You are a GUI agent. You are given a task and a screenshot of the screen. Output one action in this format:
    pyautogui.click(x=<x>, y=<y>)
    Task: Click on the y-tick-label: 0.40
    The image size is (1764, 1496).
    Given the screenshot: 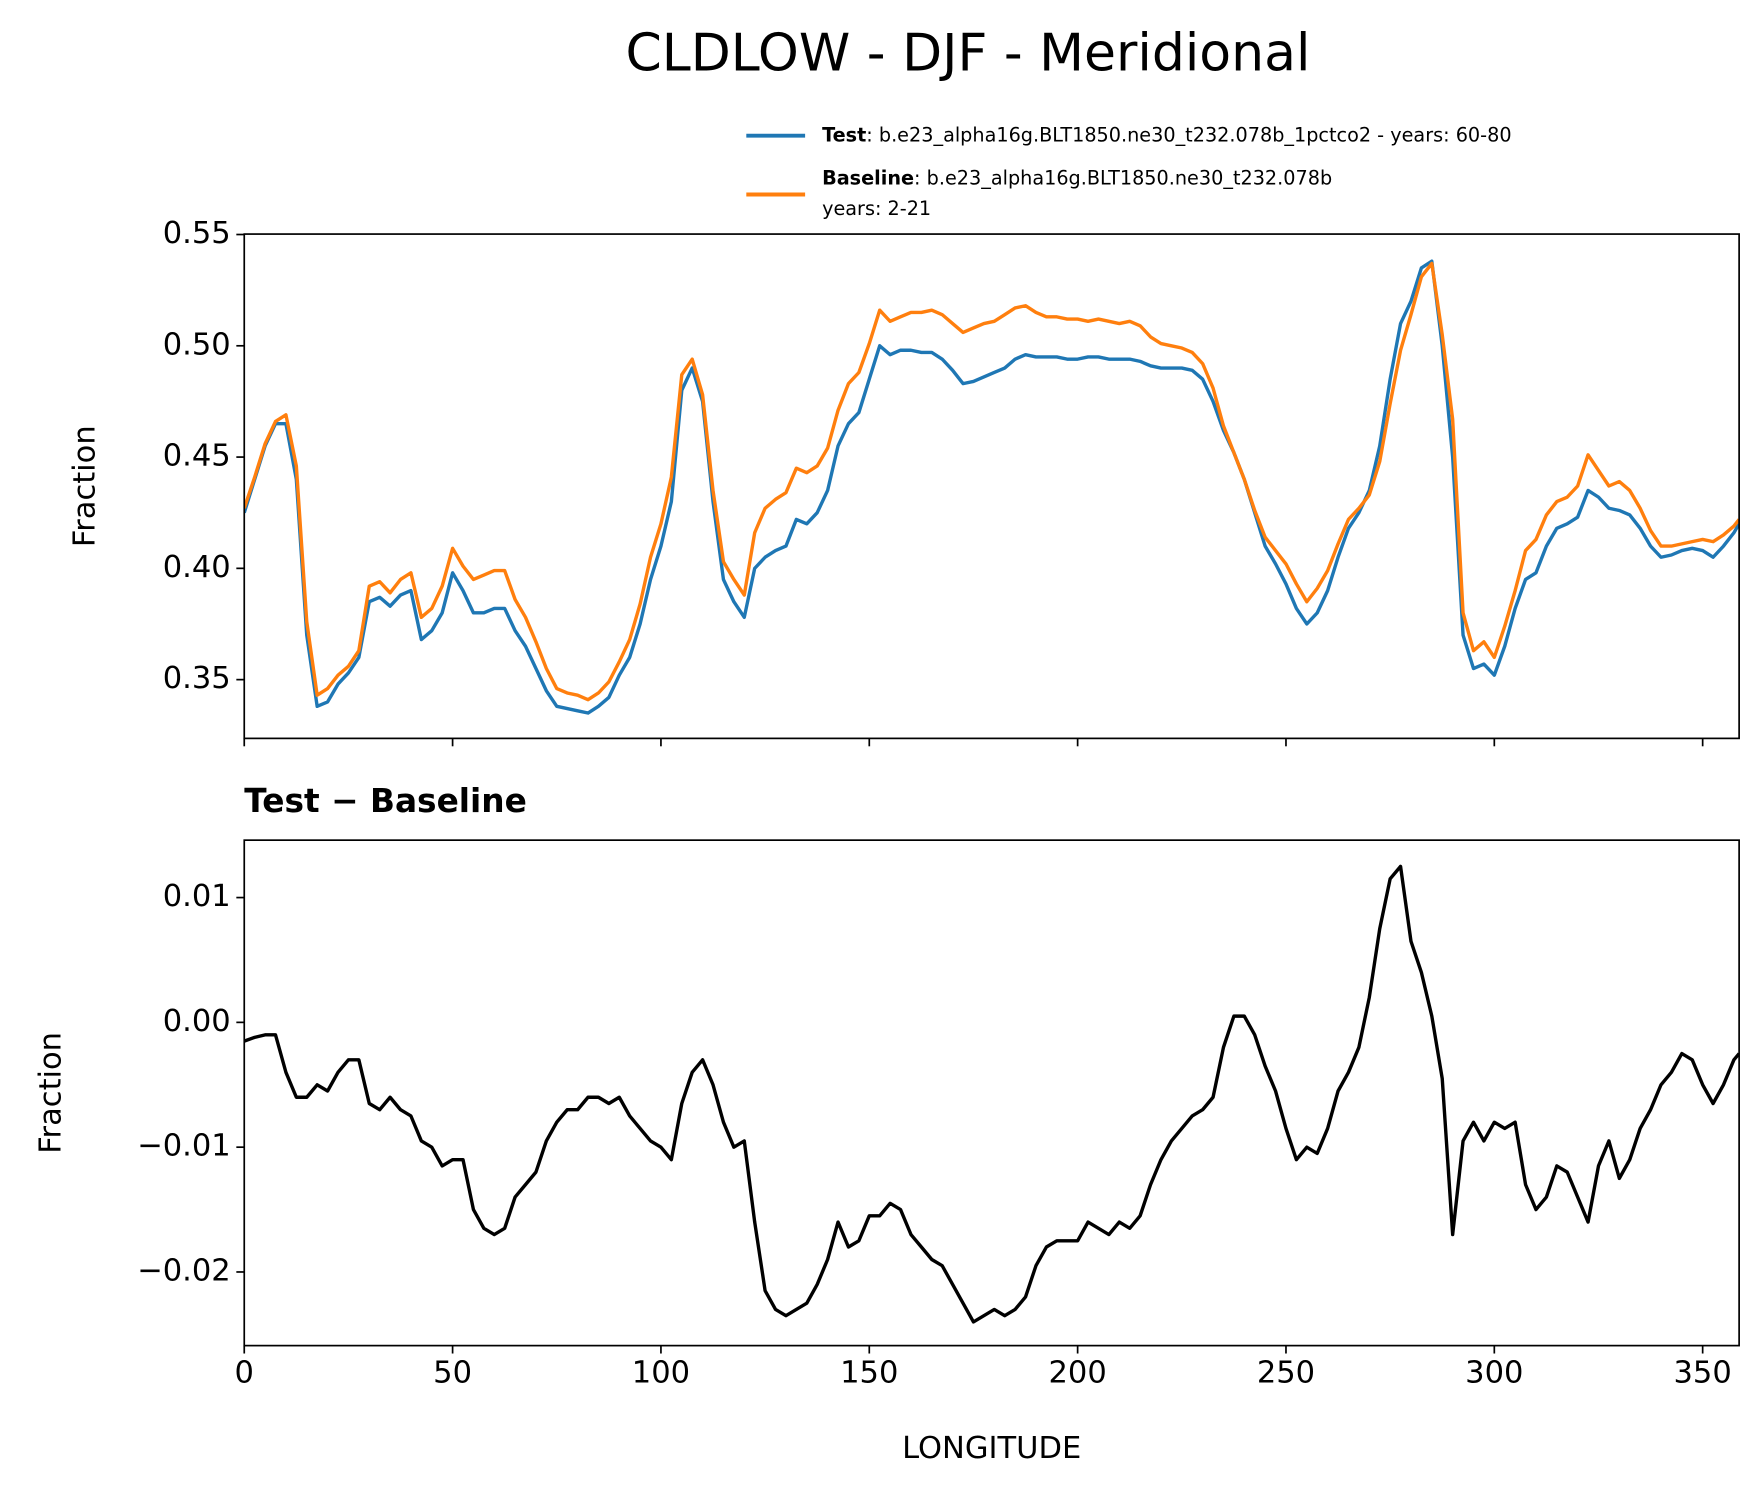 What is the action you would take?
    pyautogui.click(x=197, y=567)
    